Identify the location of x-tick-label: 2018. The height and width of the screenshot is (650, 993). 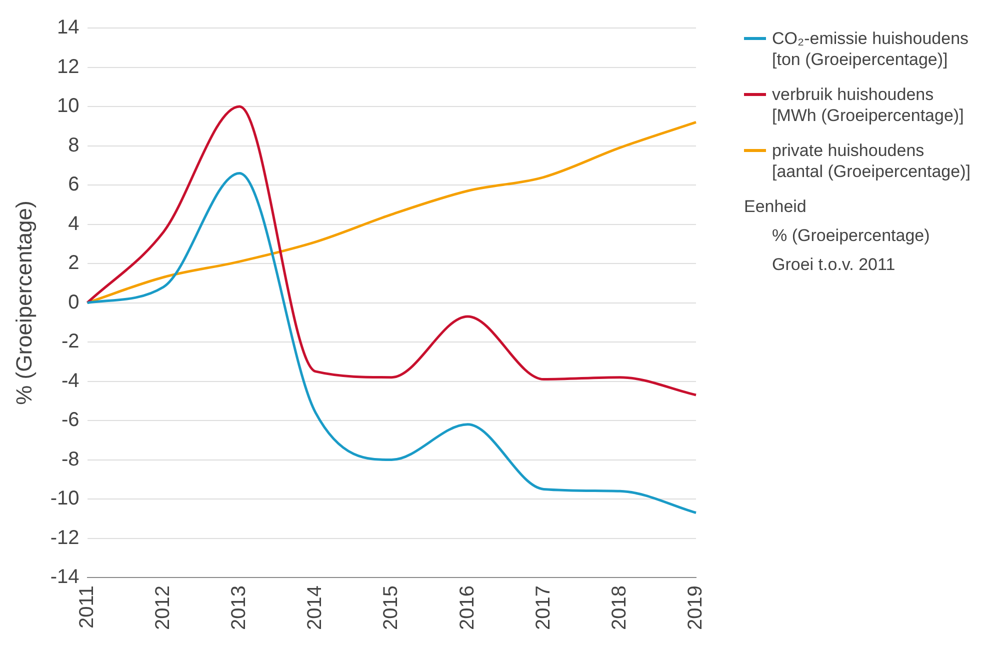
(619, 608).